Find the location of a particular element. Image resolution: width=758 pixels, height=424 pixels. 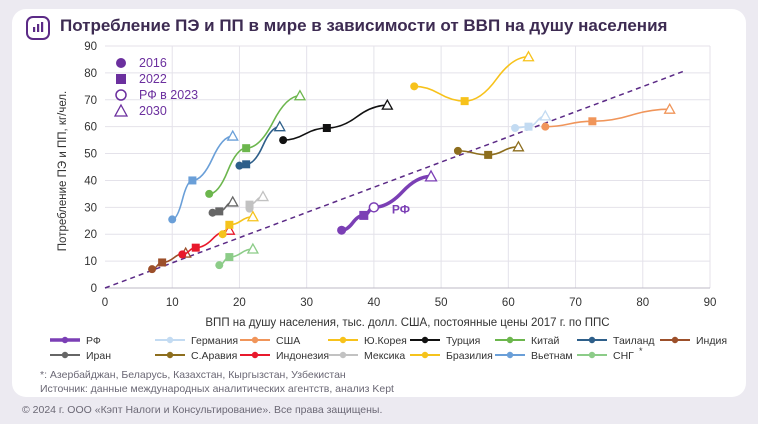

x-tick-label: 60 is located at coordinates (508, 303).